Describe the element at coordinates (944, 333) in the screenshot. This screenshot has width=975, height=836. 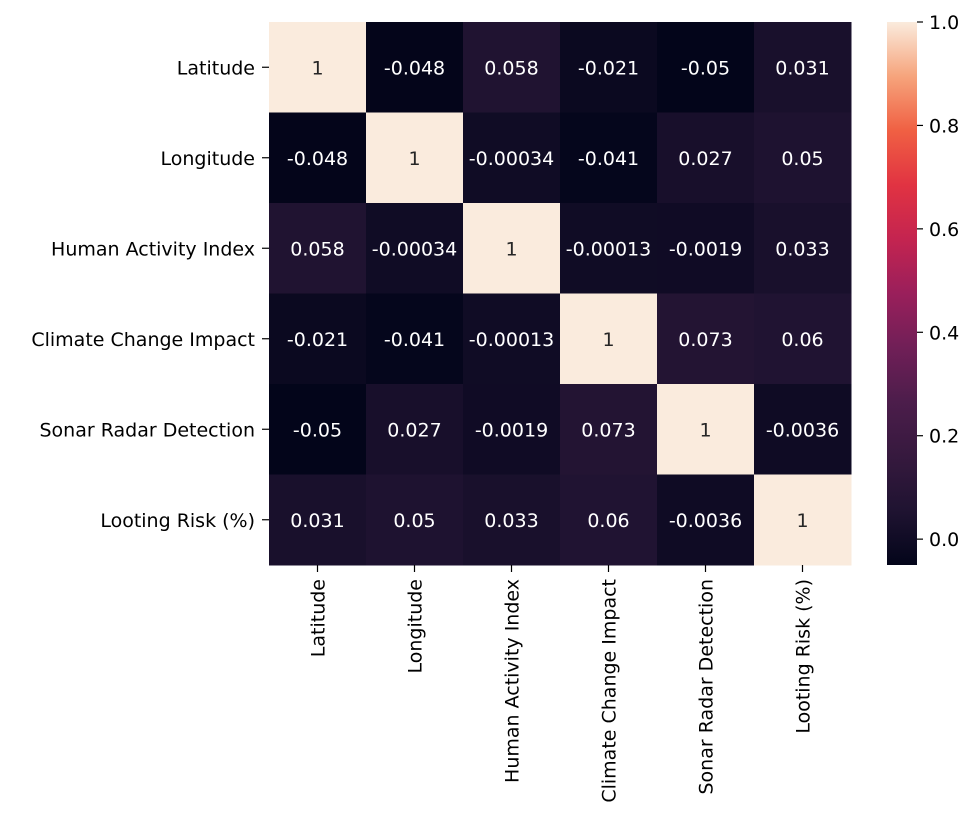
I see `colorbar-tick-label: 0.4` at that location.